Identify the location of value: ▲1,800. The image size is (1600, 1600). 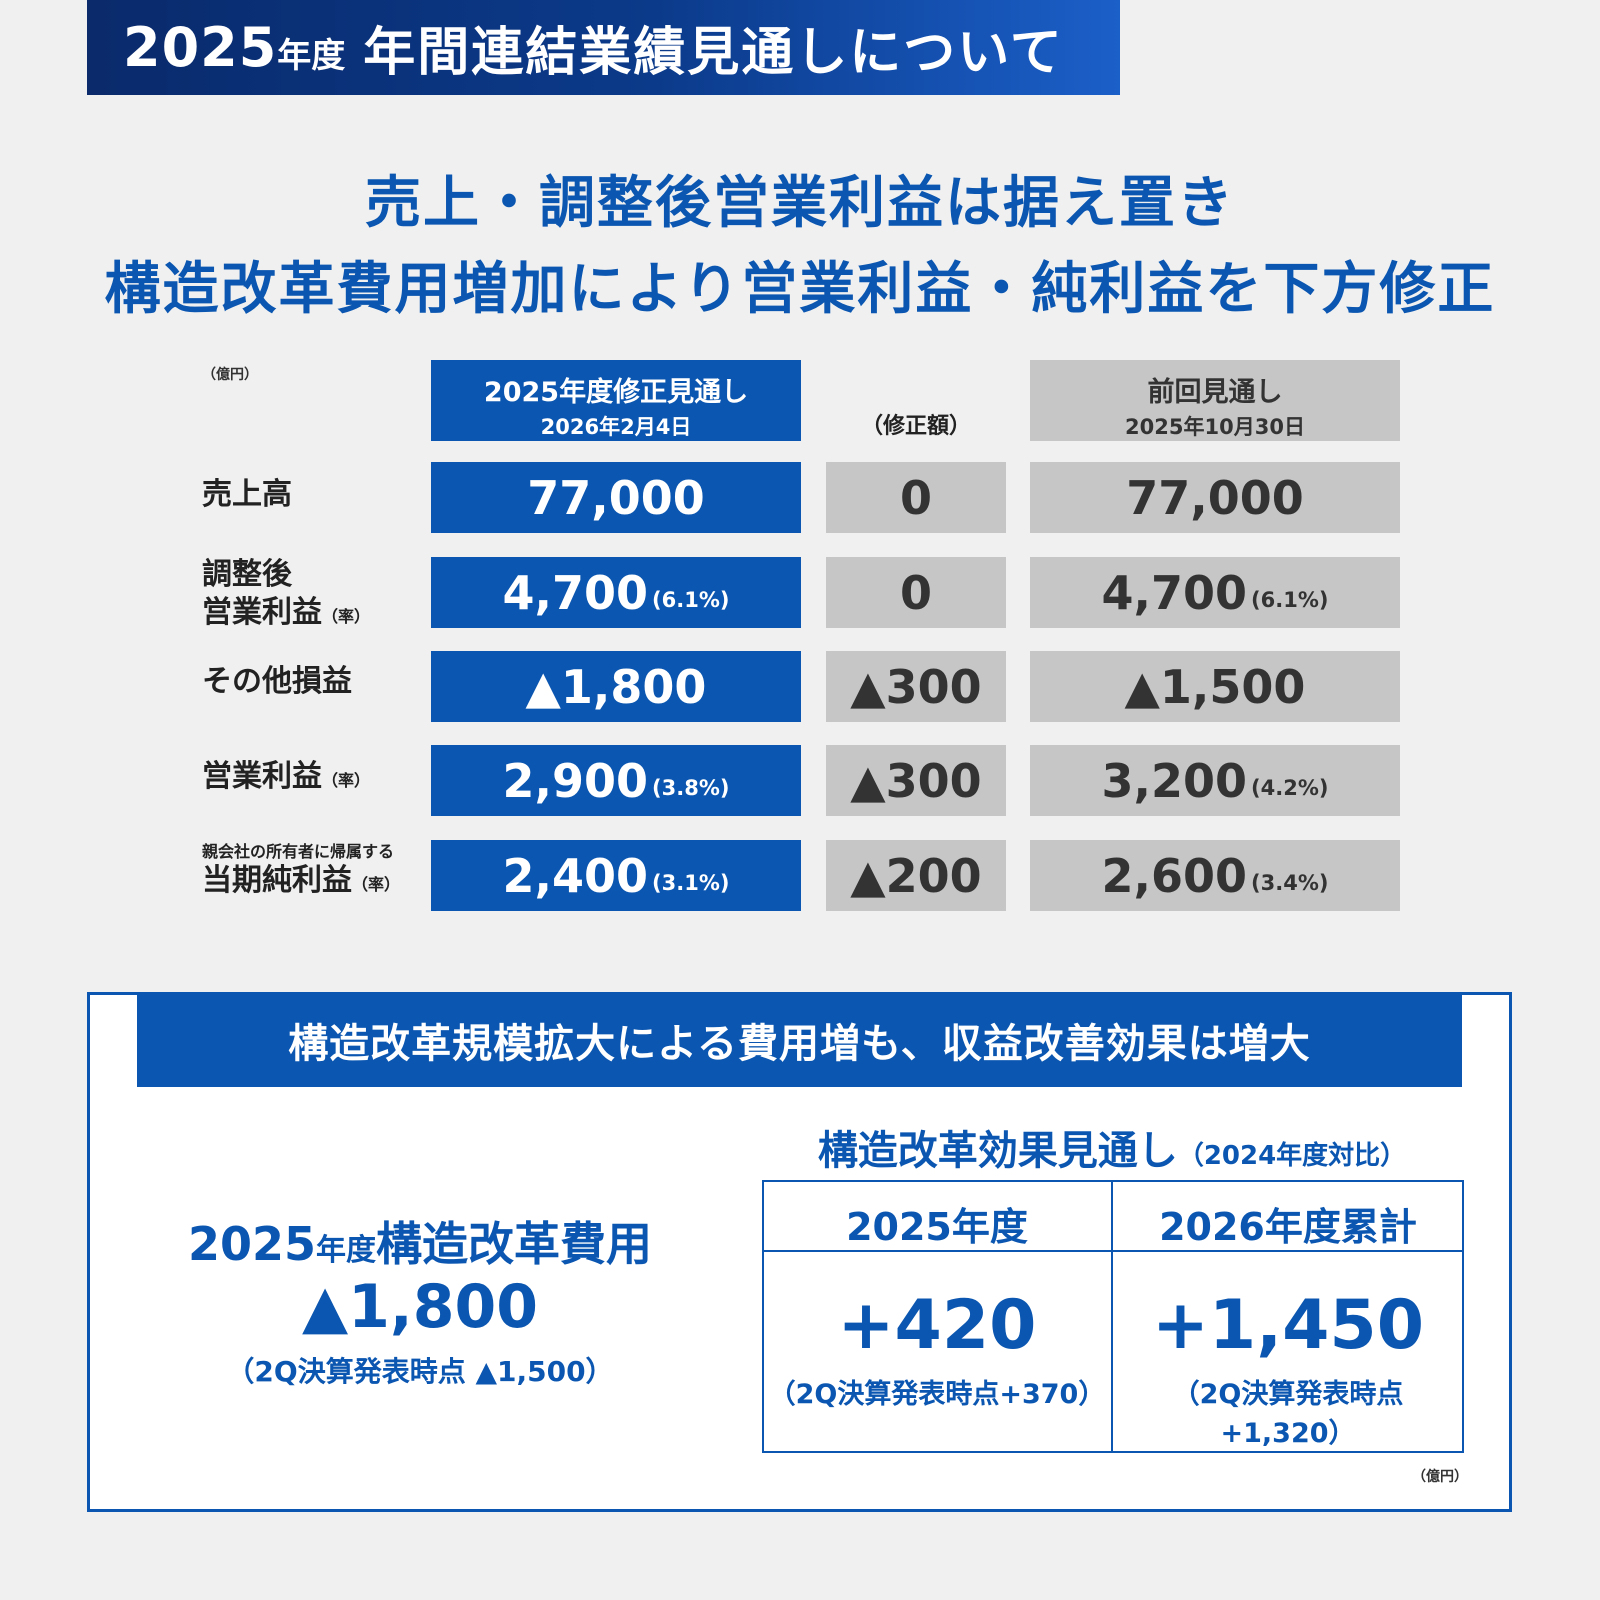
(616, 686).